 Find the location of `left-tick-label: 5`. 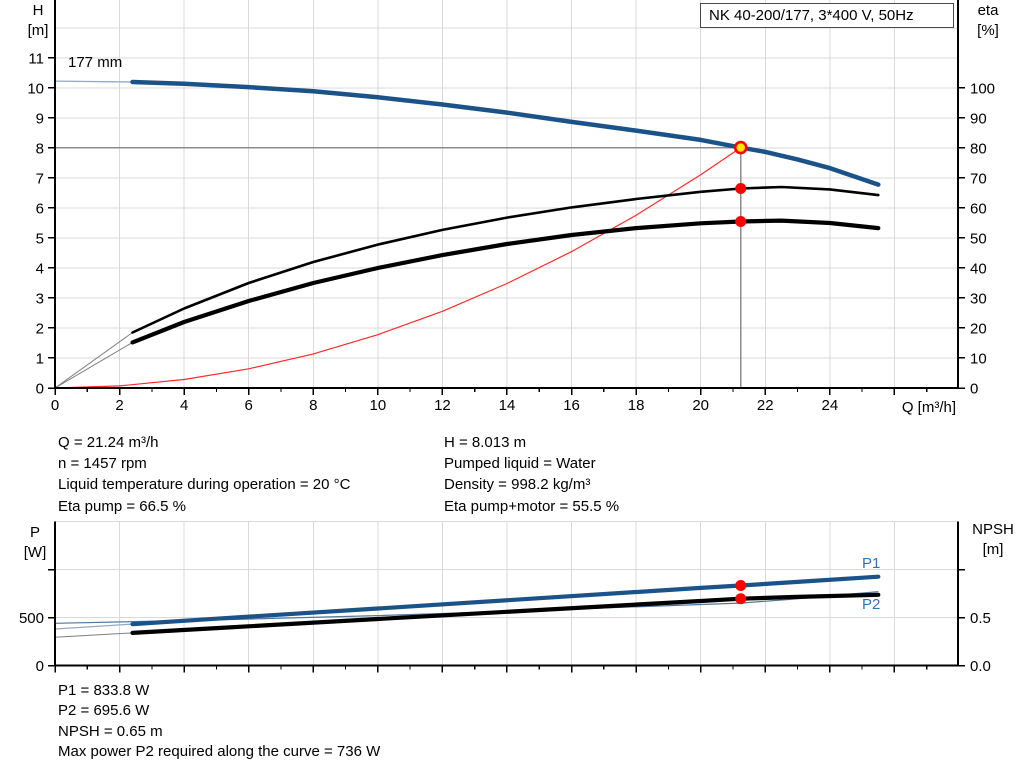

left-tick-label: 5 is located at coordinates (40, 238).